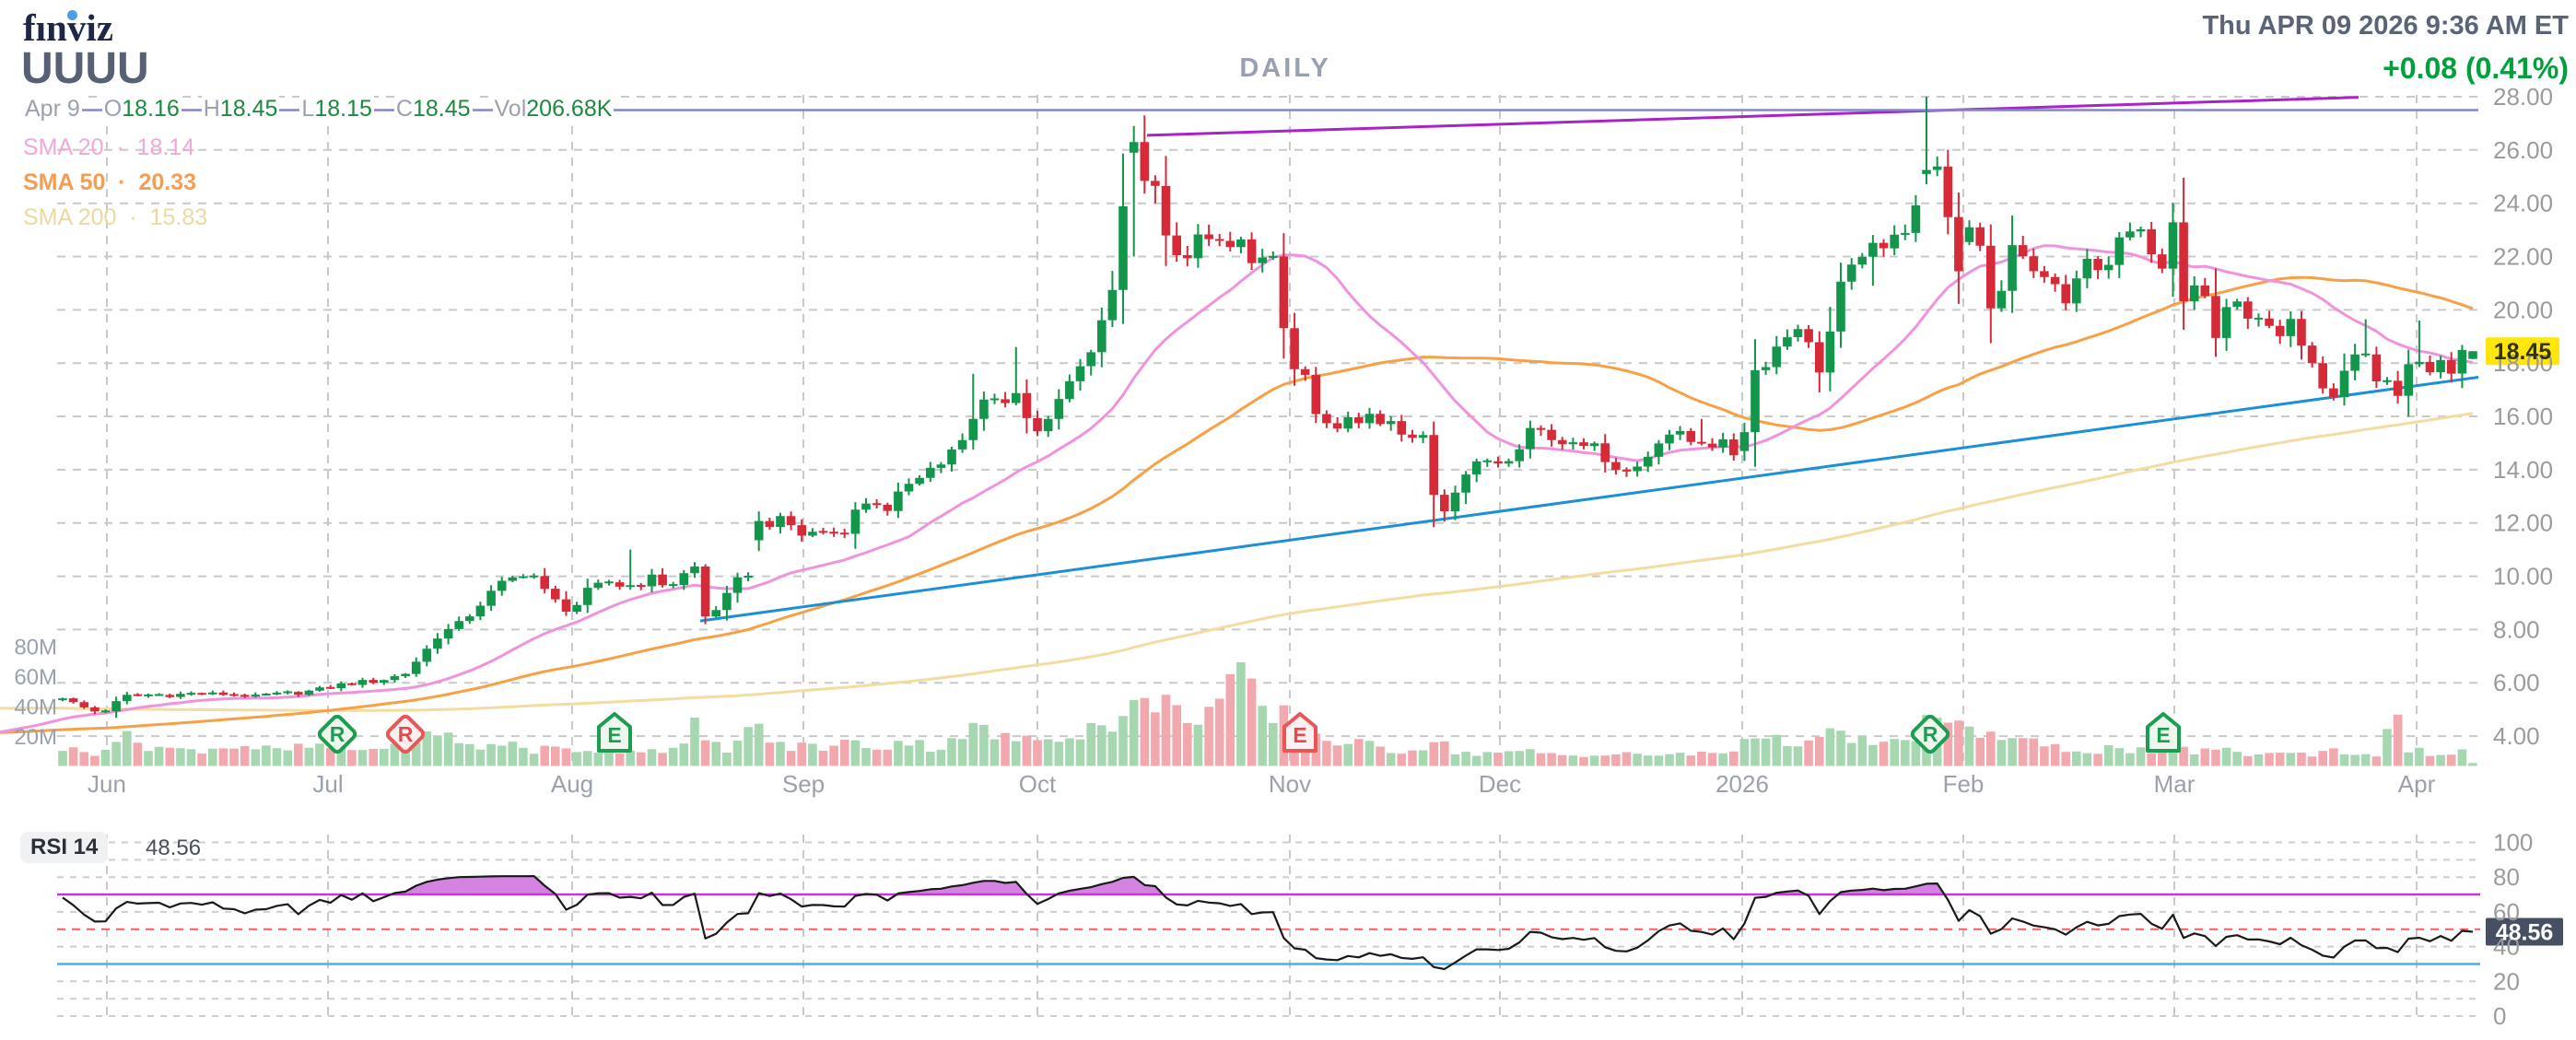  Describe the element at coordinates (2506, 947) in the screenshot. I see `svg-text: 40` at that location.